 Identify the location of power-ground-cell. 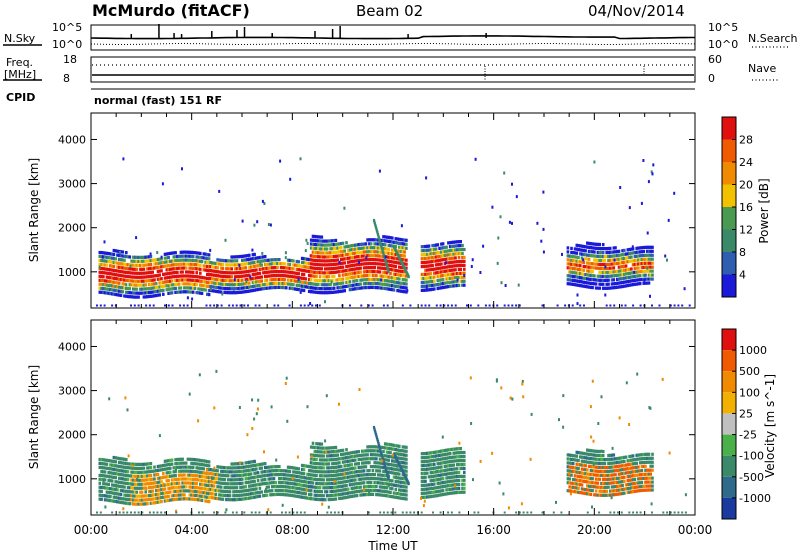
(682, 305).